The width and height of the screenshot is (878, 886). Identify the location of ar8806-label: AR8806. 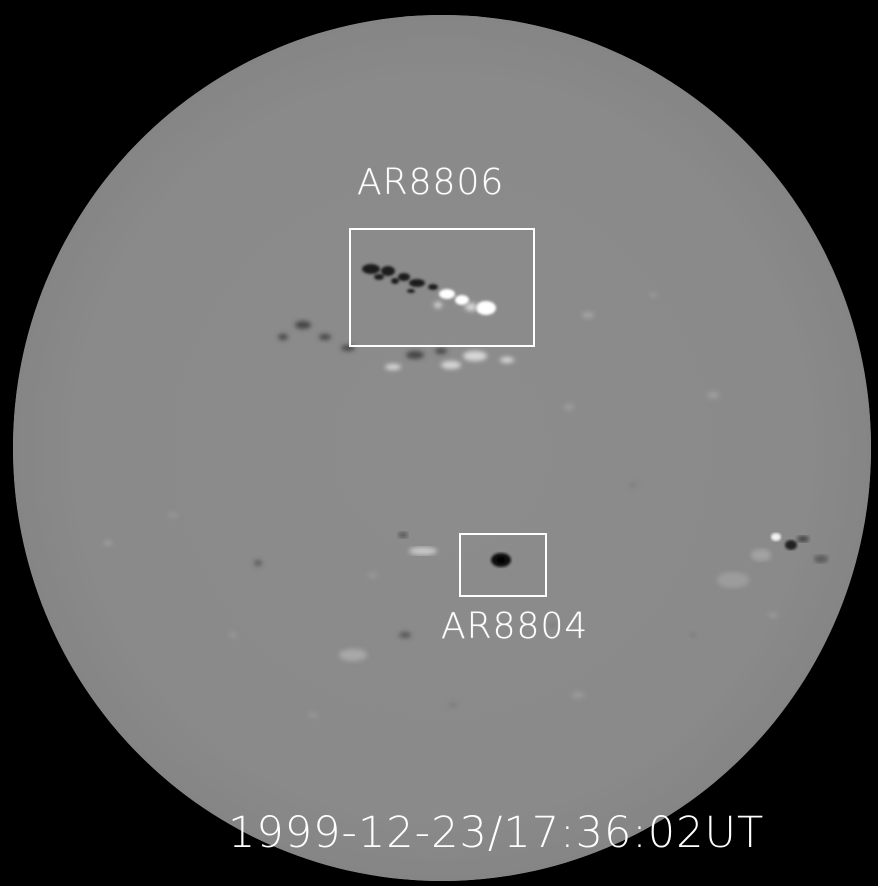
(431, 182).